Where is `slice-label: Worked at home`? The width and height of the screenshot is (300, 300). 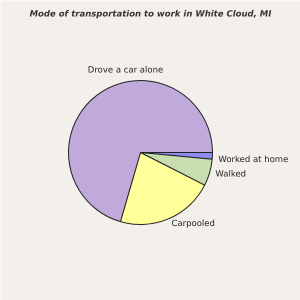
slice-label: Worked at home is located at coordinates (253, 160).